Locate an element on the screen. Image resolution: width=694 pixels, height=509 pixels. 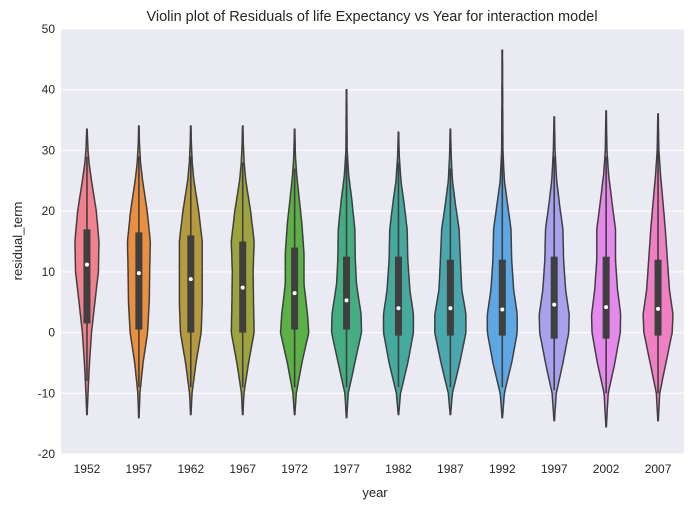
iqr-box-1982 is located at coordinates (398, 296).